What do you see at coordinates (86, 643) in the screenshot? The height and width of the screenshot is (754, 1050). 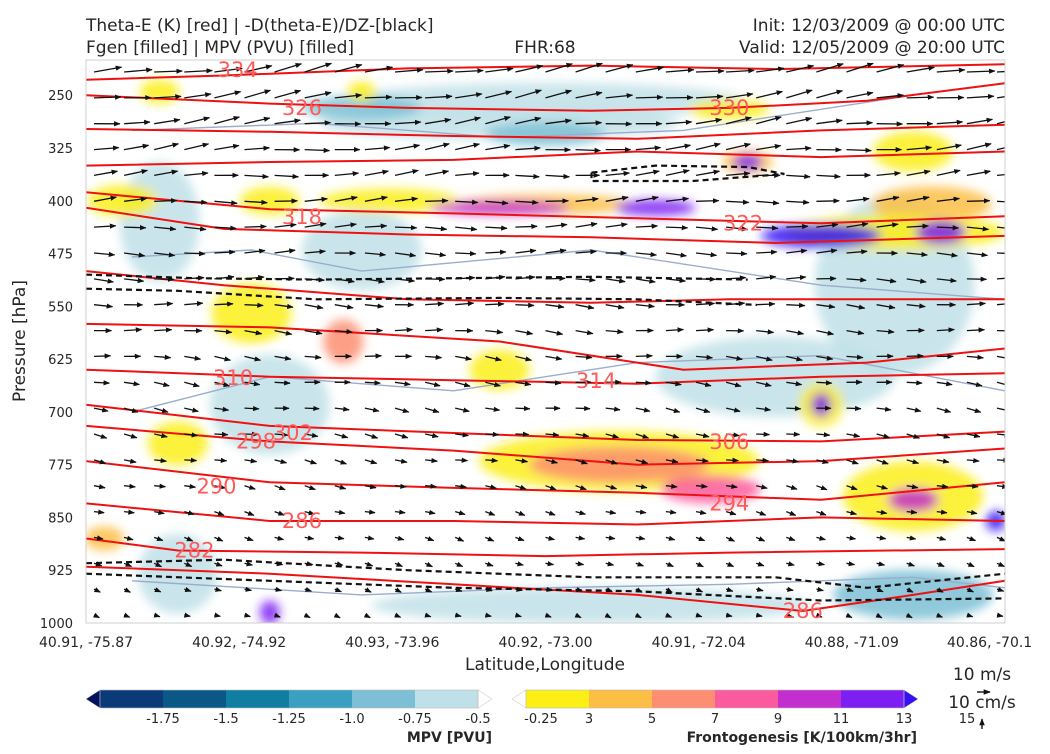 I see `x-tick-label: 40.91, -75.87` at bounding box center [86, 643].